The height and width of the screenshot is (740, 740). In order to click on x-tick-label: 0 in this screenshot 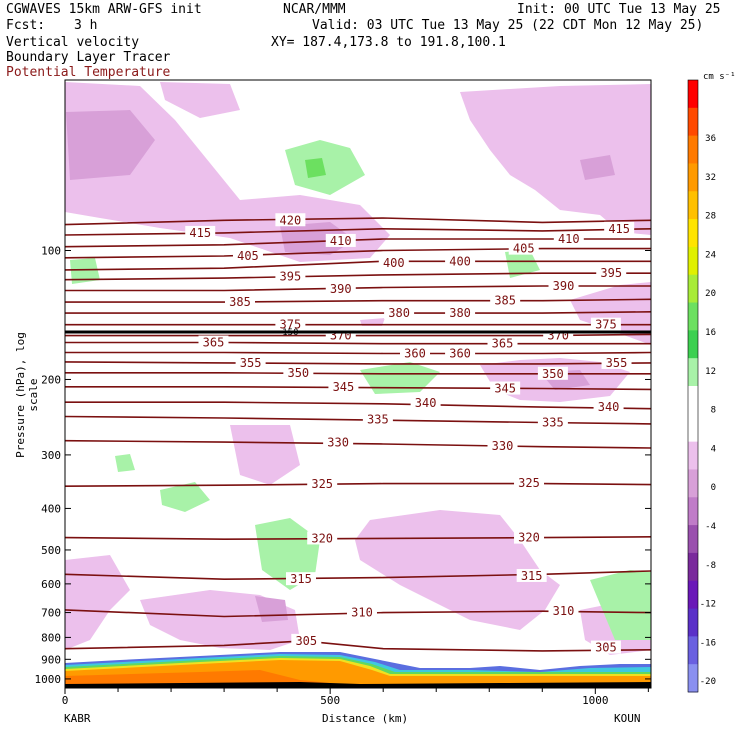, I will do `click(65, 700)`.